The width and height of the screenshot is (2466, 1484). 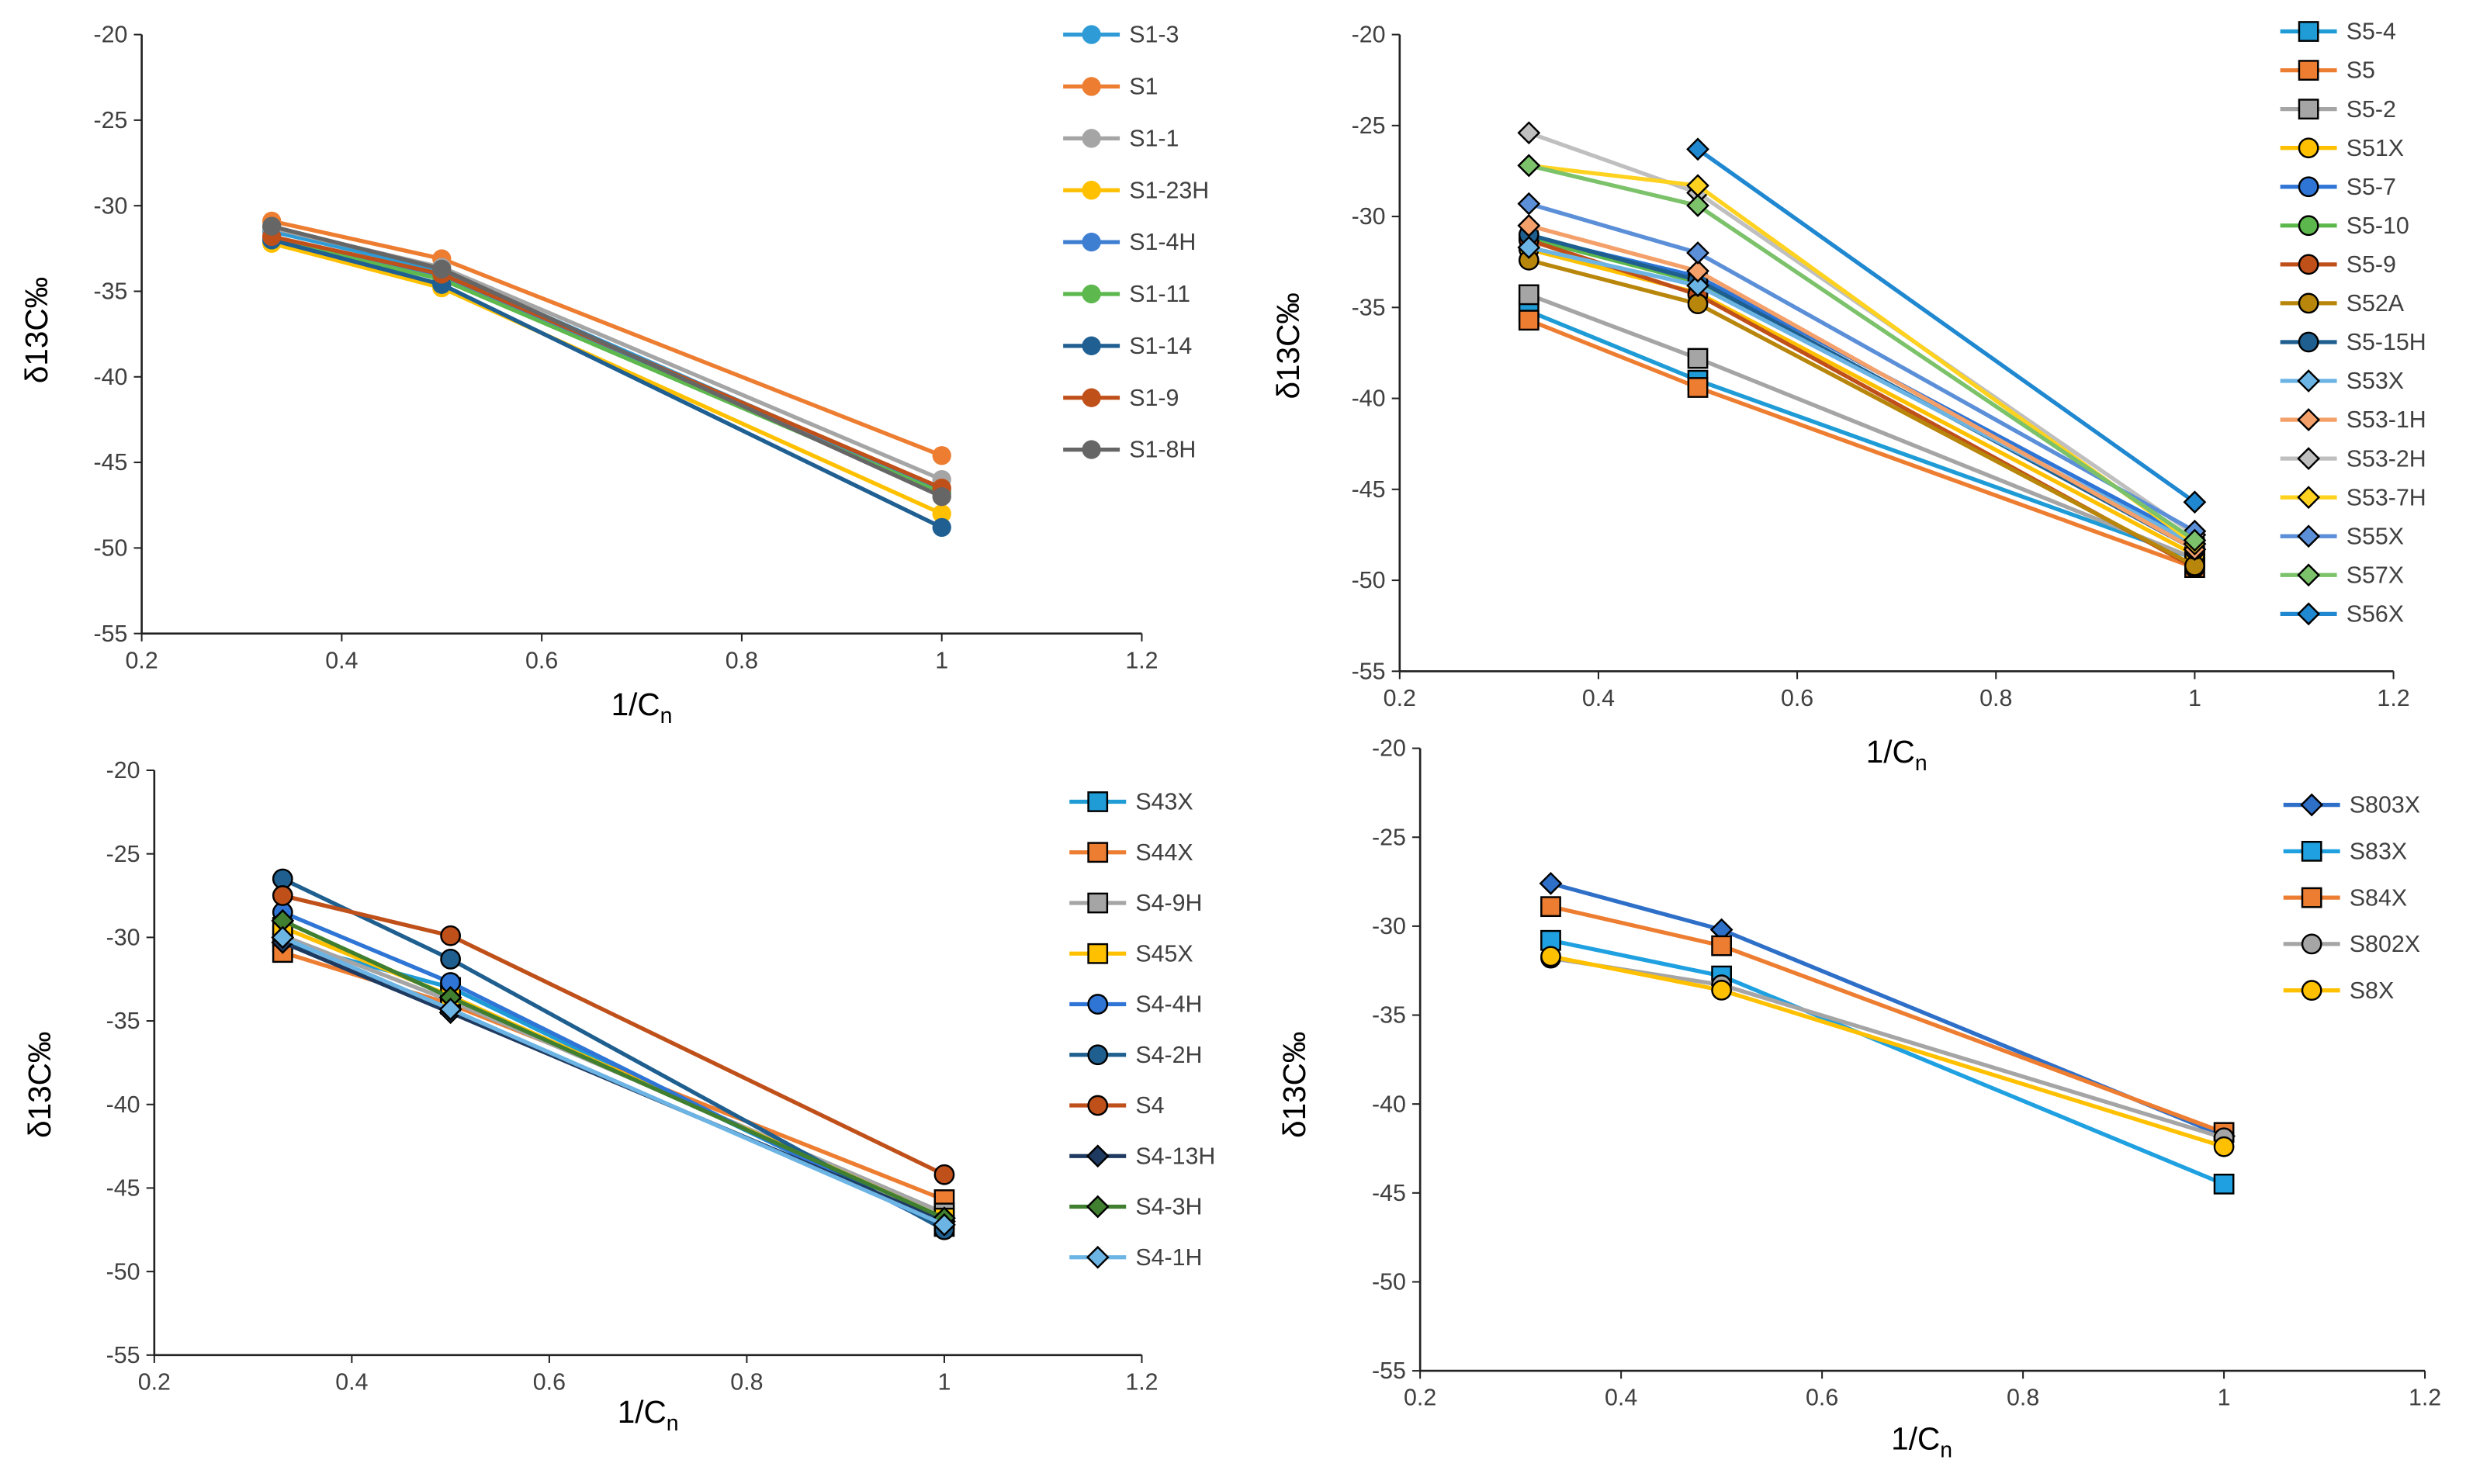 I want to click on legend-item: S1-8H, so click(x=1129, y=450).